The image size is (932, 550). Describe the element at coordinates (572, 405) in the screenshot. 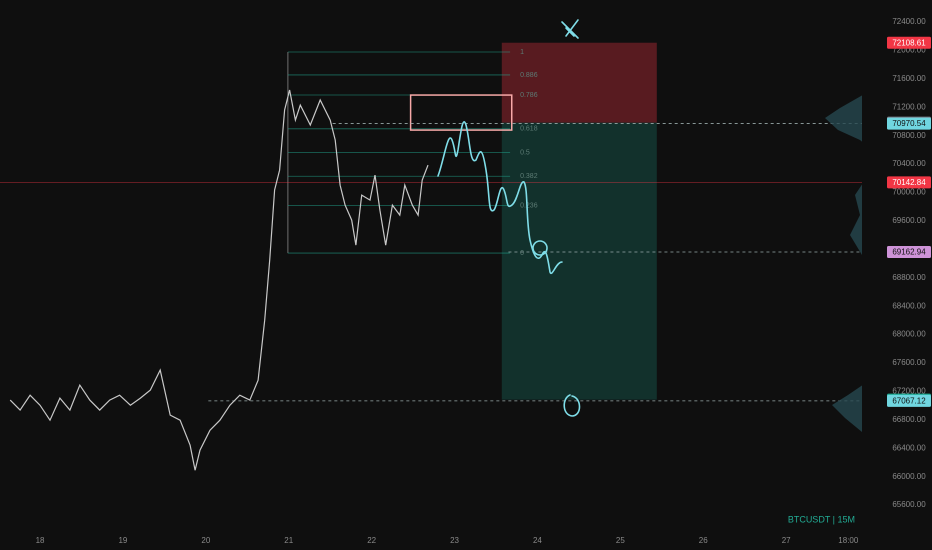

I see `o-mark` at that location.